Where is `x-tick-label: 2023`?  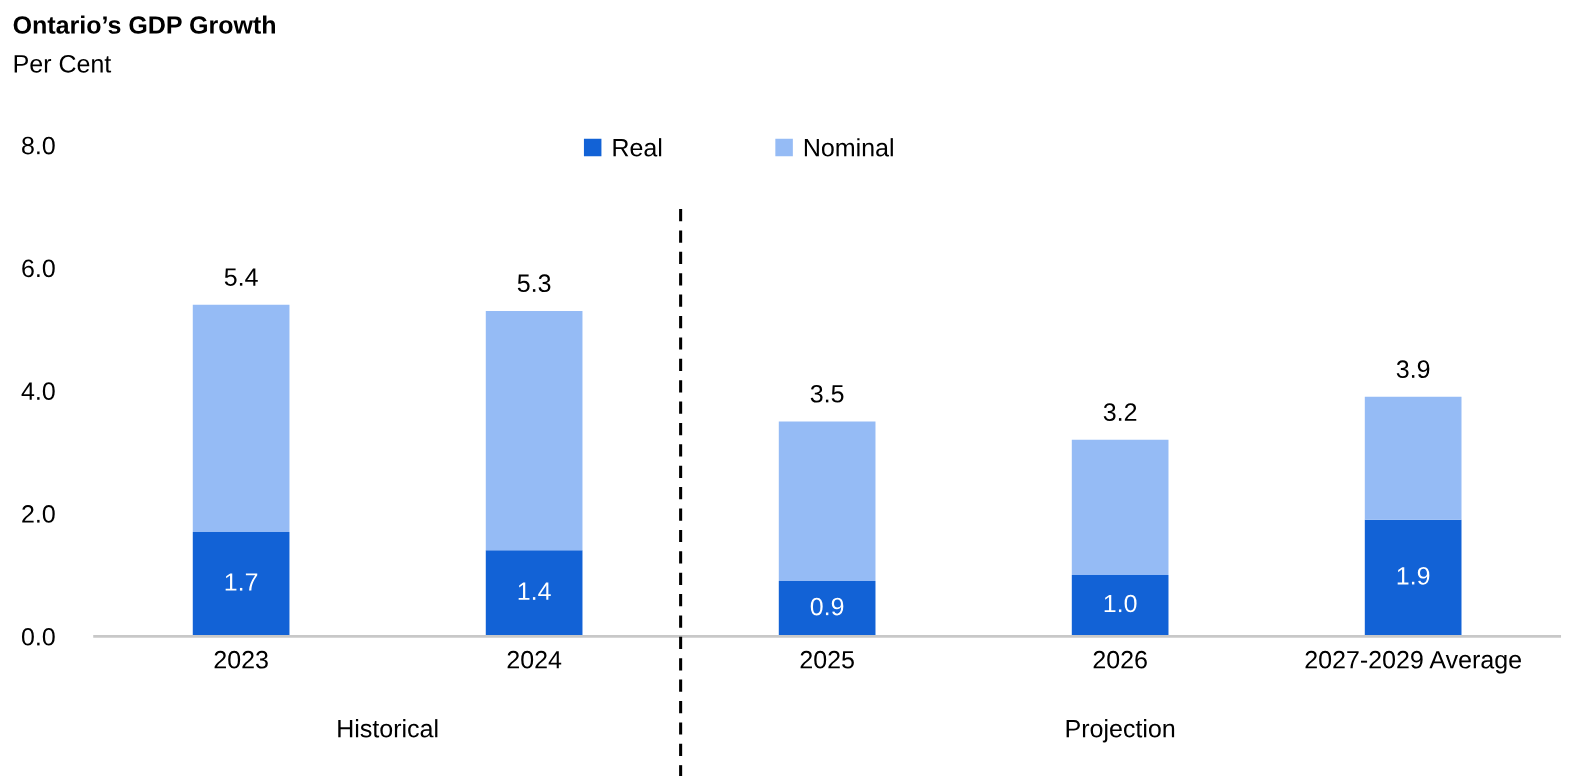
x-tick-label: 2023 is located at coordinates (241, 659).